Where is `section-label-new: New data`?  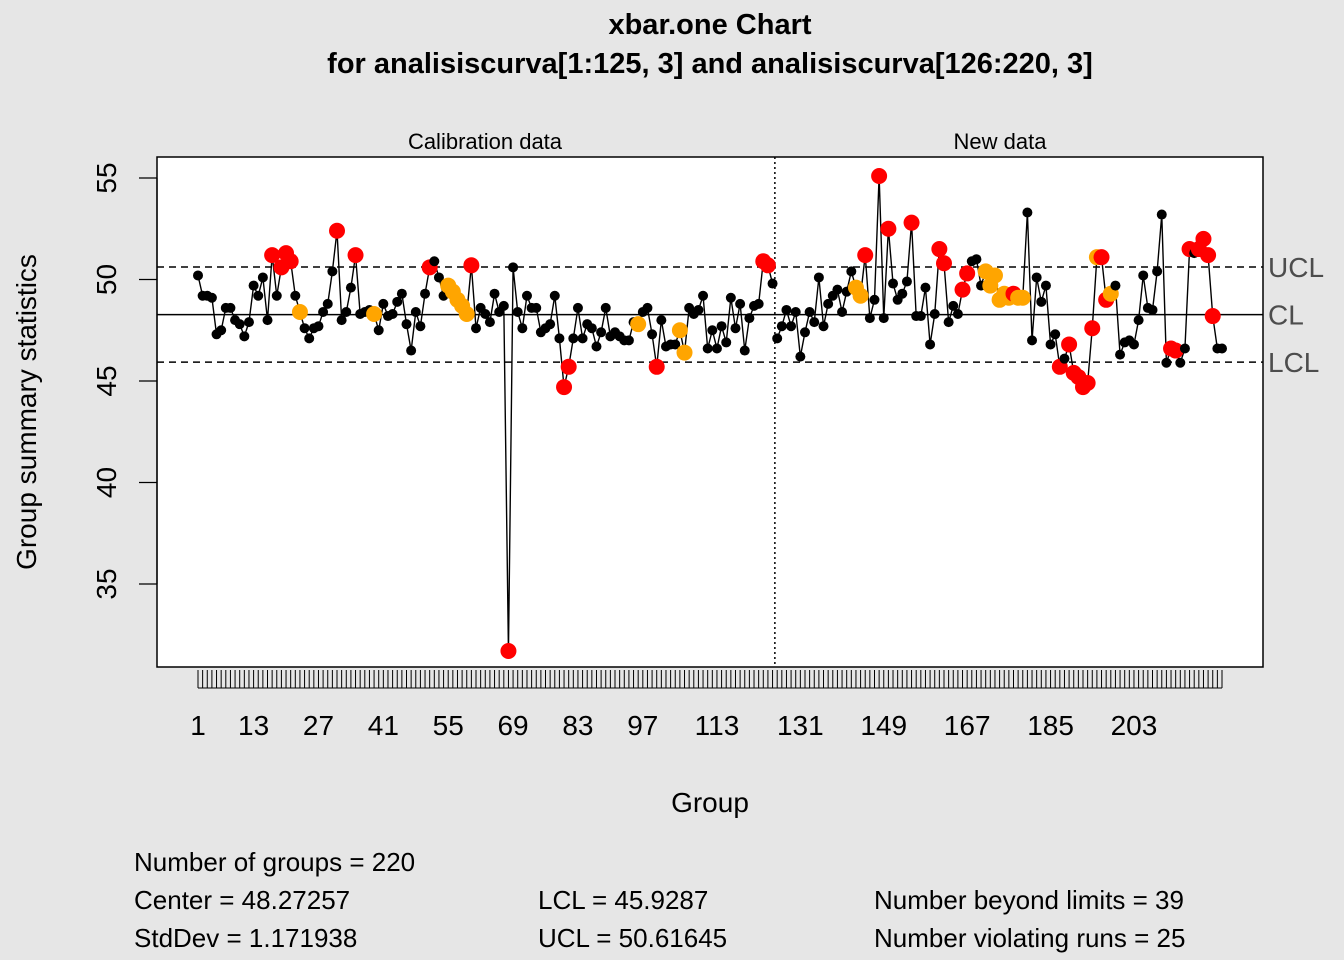 section-label-new: New data is located at coordinates (1001, 141).